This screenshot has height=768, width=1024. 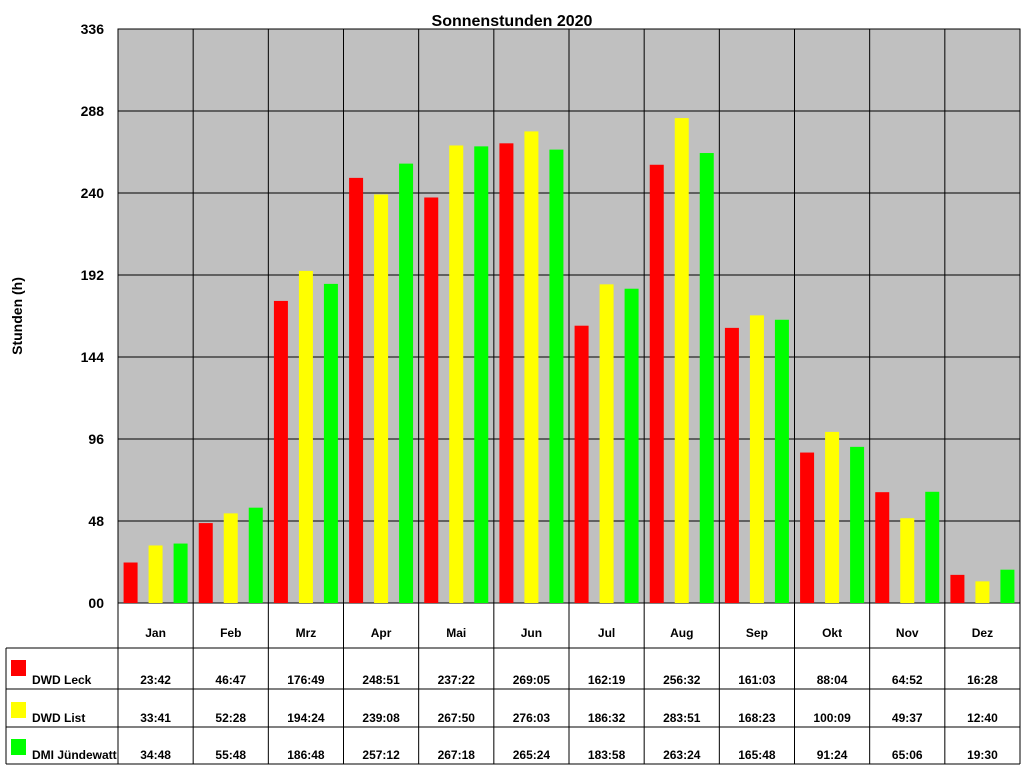 I want to click on bar-dmi-j-ndewatt-feb, so click(x=255, y=555).